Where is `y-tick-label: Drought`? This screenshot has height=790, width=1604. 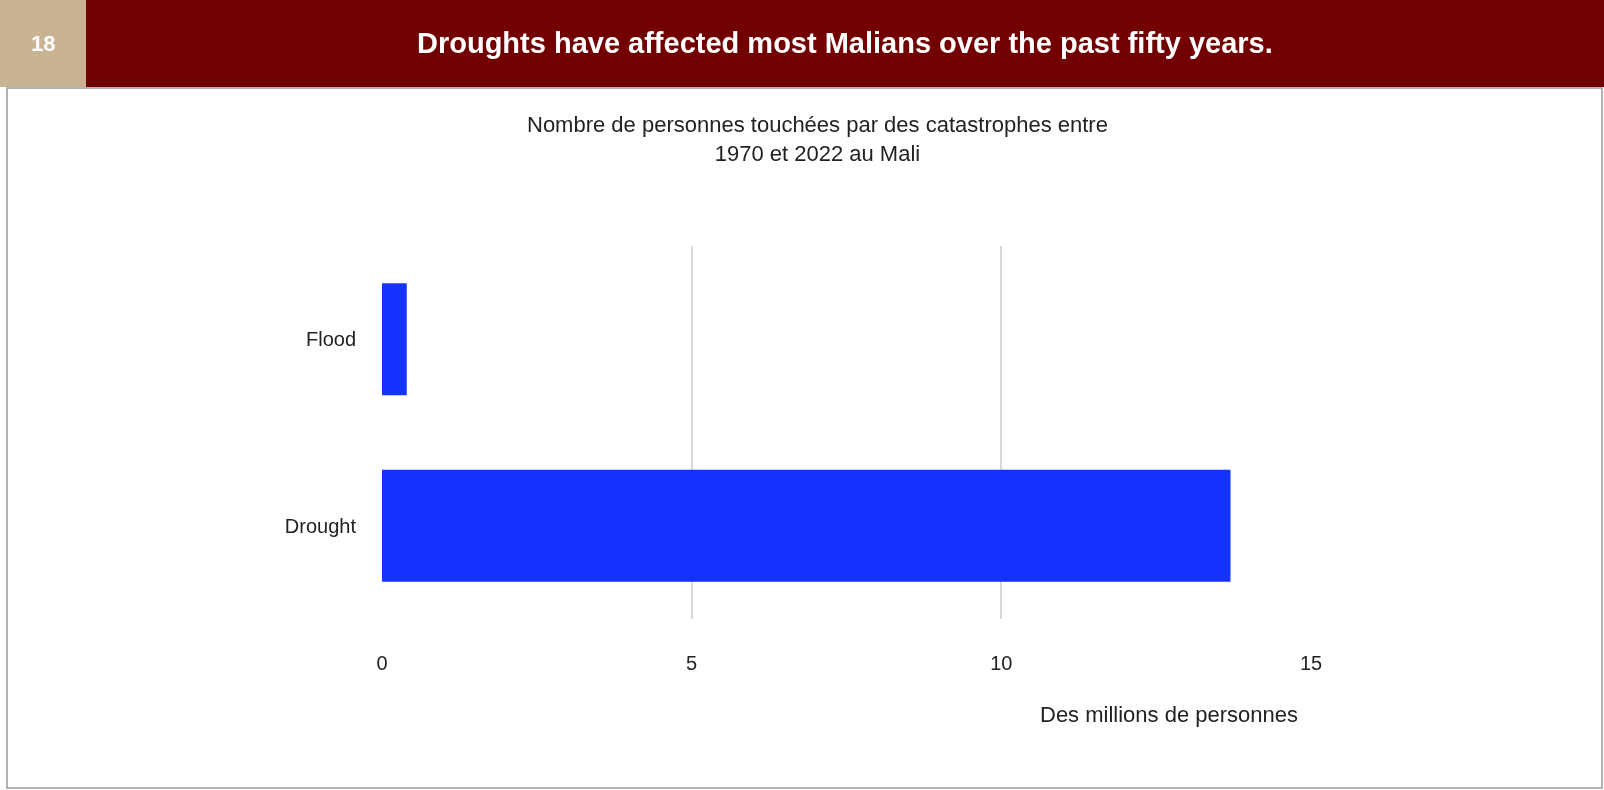
y-tick-label: Drought is located at coordinates (320, 525).